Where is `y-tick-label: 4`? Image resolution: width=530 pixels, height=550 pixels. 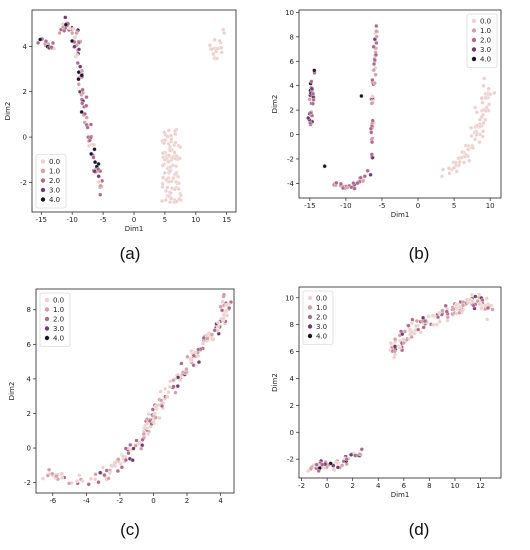
y-tick-label: 4 is located at coordinates (292, 86).